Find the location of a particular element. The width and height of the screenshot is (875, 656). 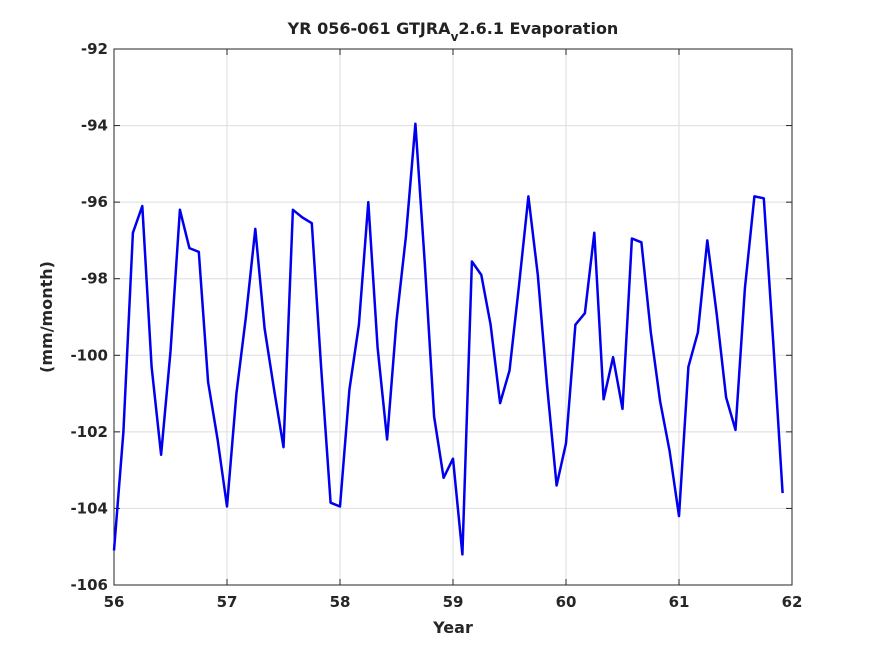

y-tick-label: -102 is located at coordinates (89, 432).